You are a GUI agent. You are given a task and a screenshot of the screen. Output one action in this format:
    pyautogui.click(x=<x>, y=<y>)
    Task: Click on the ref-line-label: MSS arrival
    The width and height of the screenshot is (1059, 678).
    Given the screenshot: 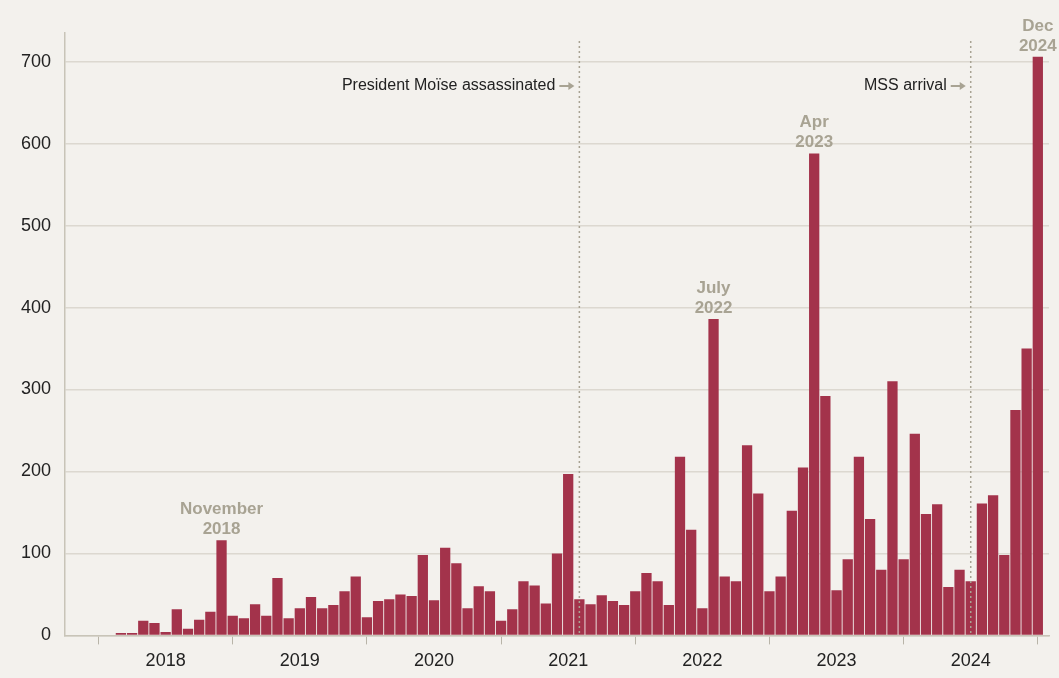 What is the action you would take?
    pyautogui.click(x=905, y=85)
    